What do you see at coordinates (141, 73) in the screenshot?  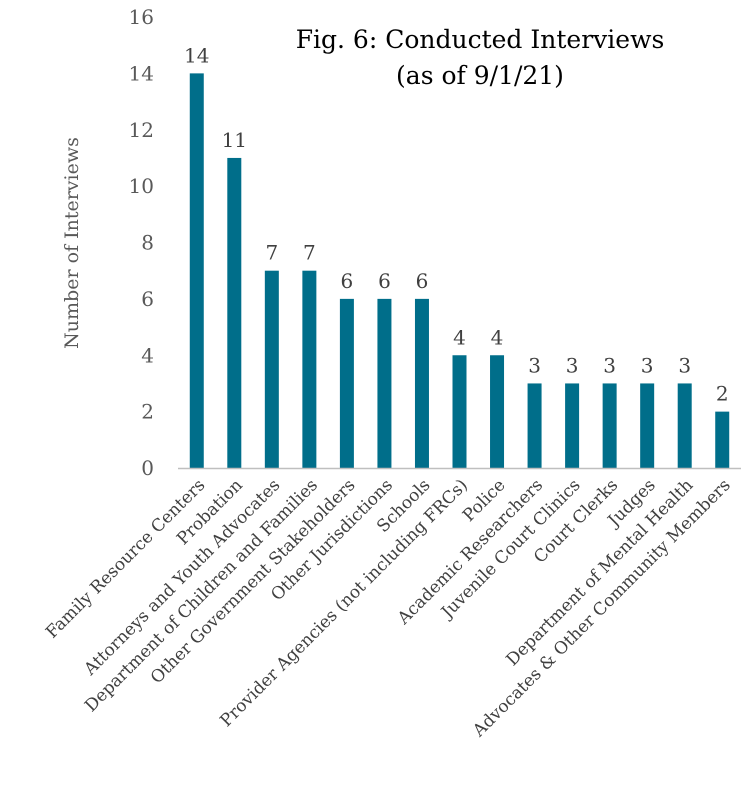 I see `y-tick-label: 14` at bounding box center [141, 73].